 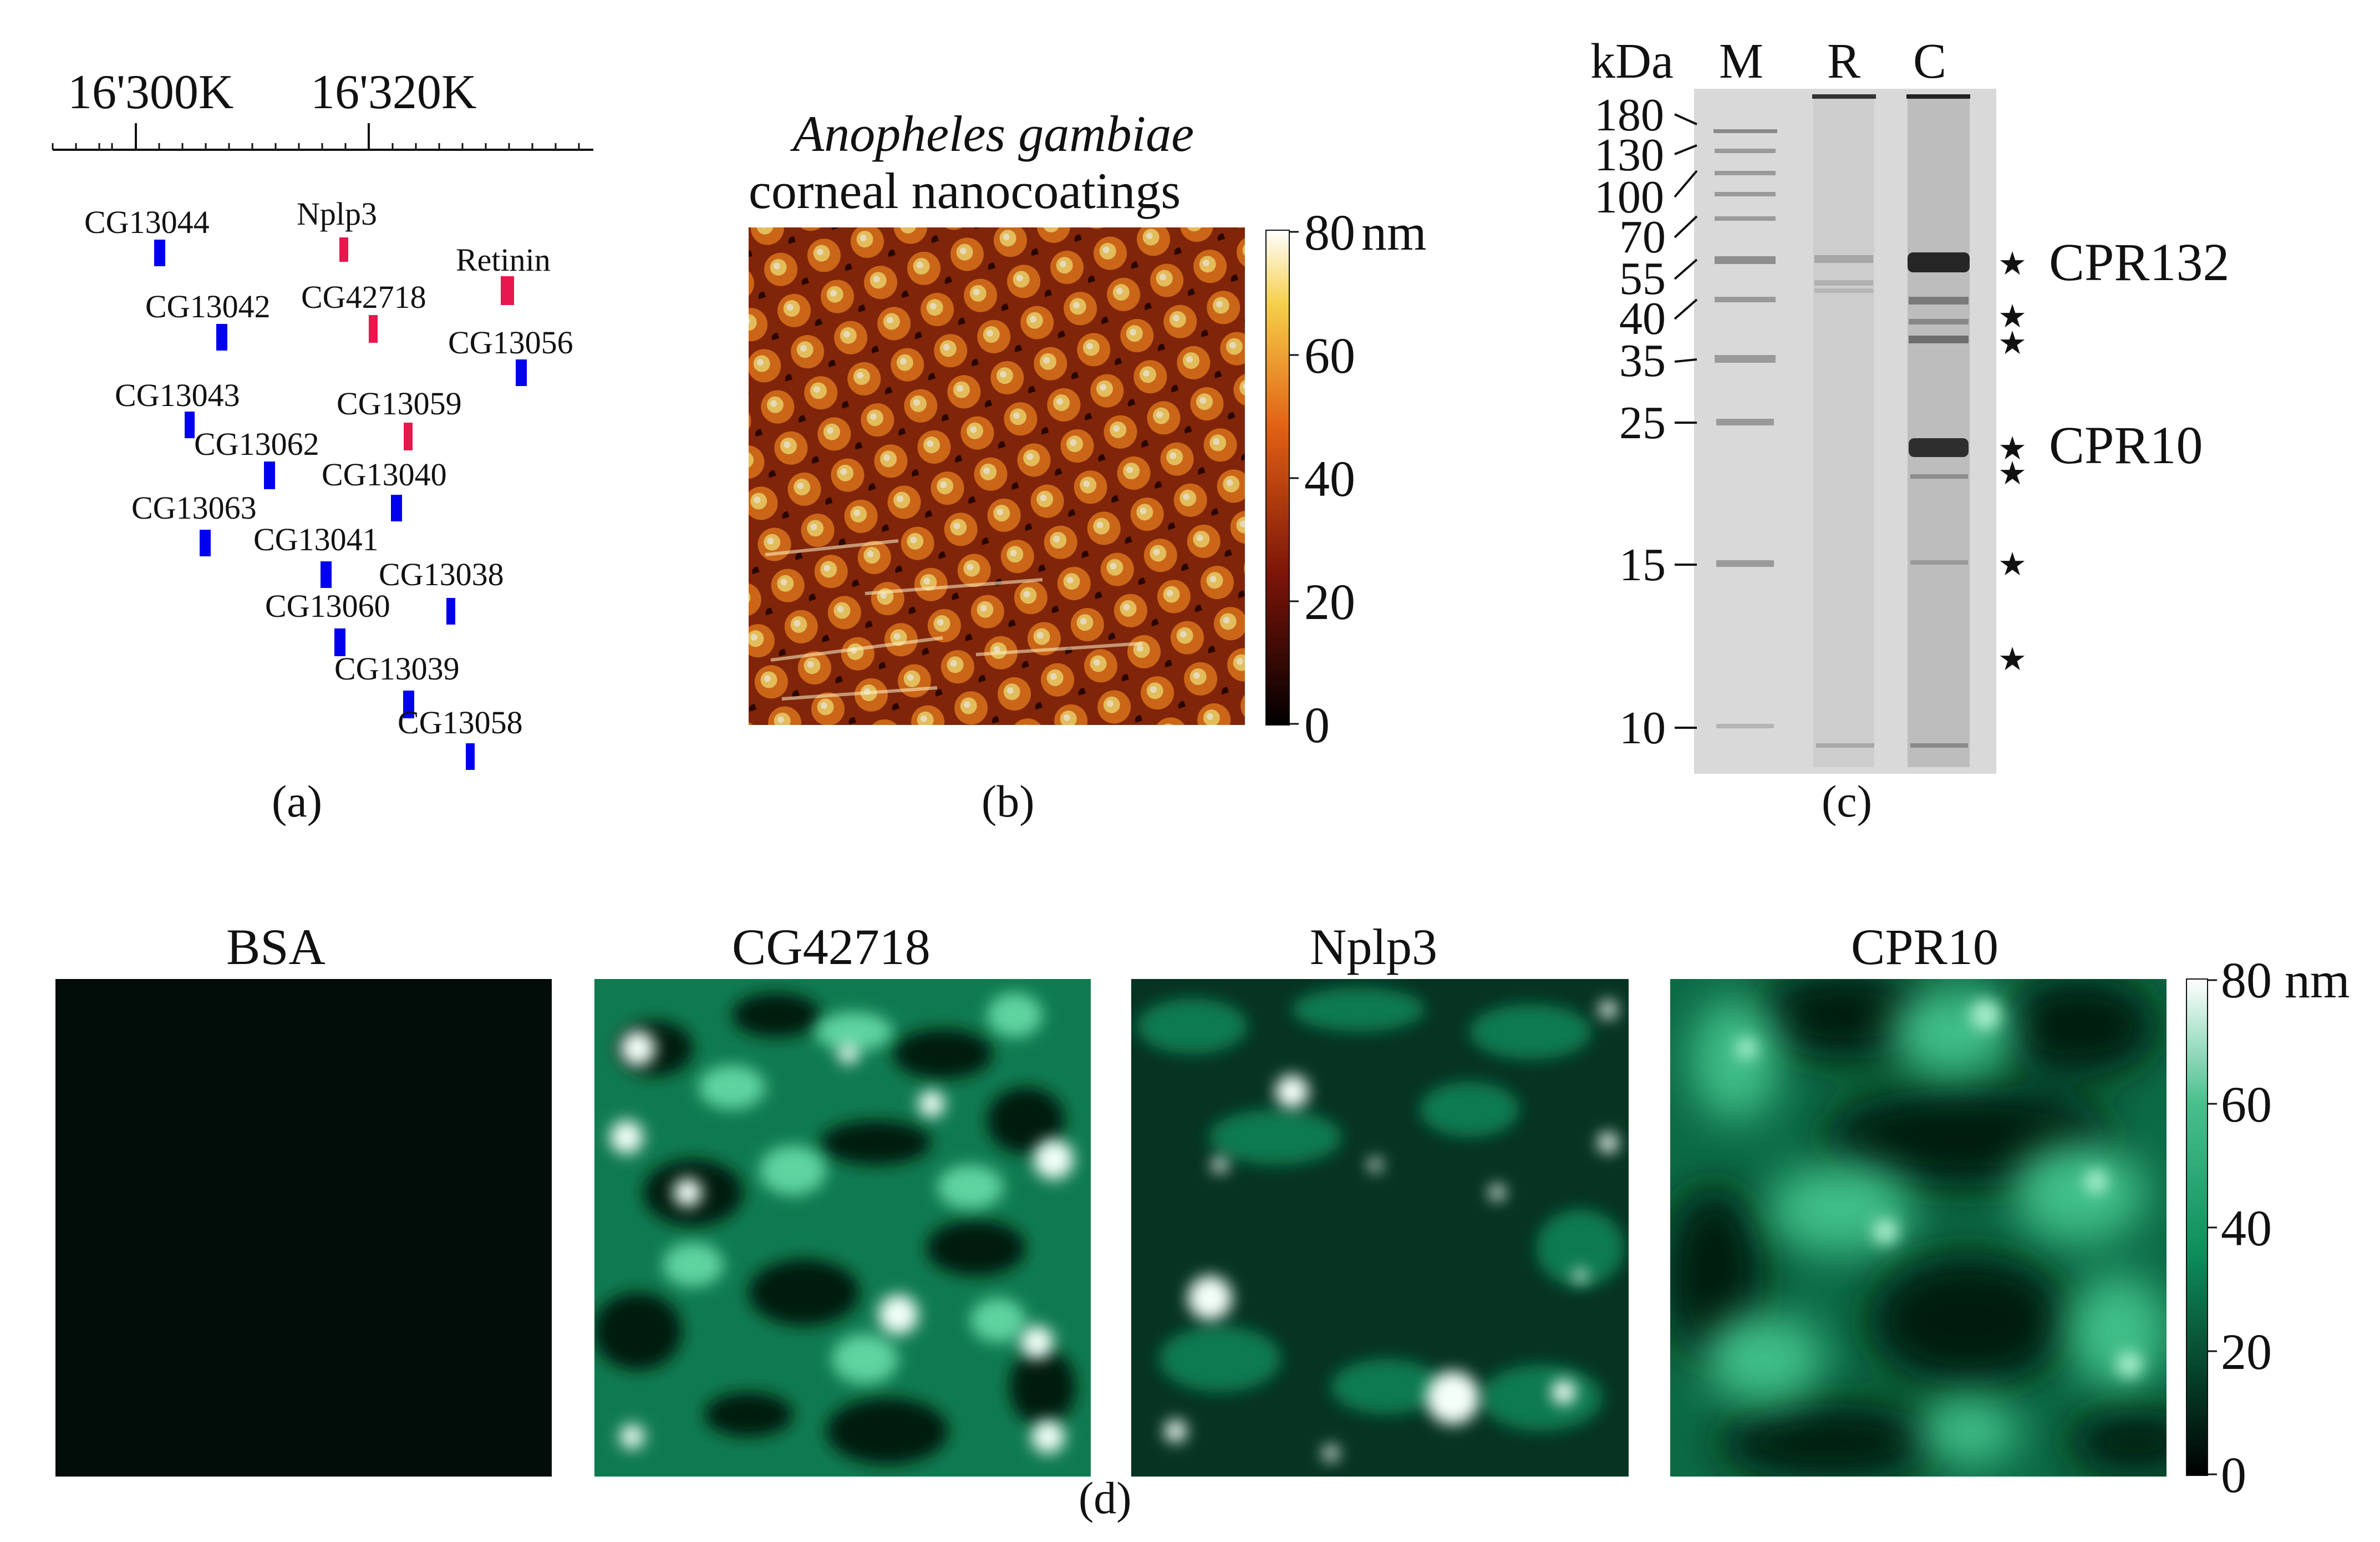 What do you see at coordinates (2246, 1104) in the screenshot?
I see `colorbar-d-tick: 60` at bounding box center [2246, 1104].